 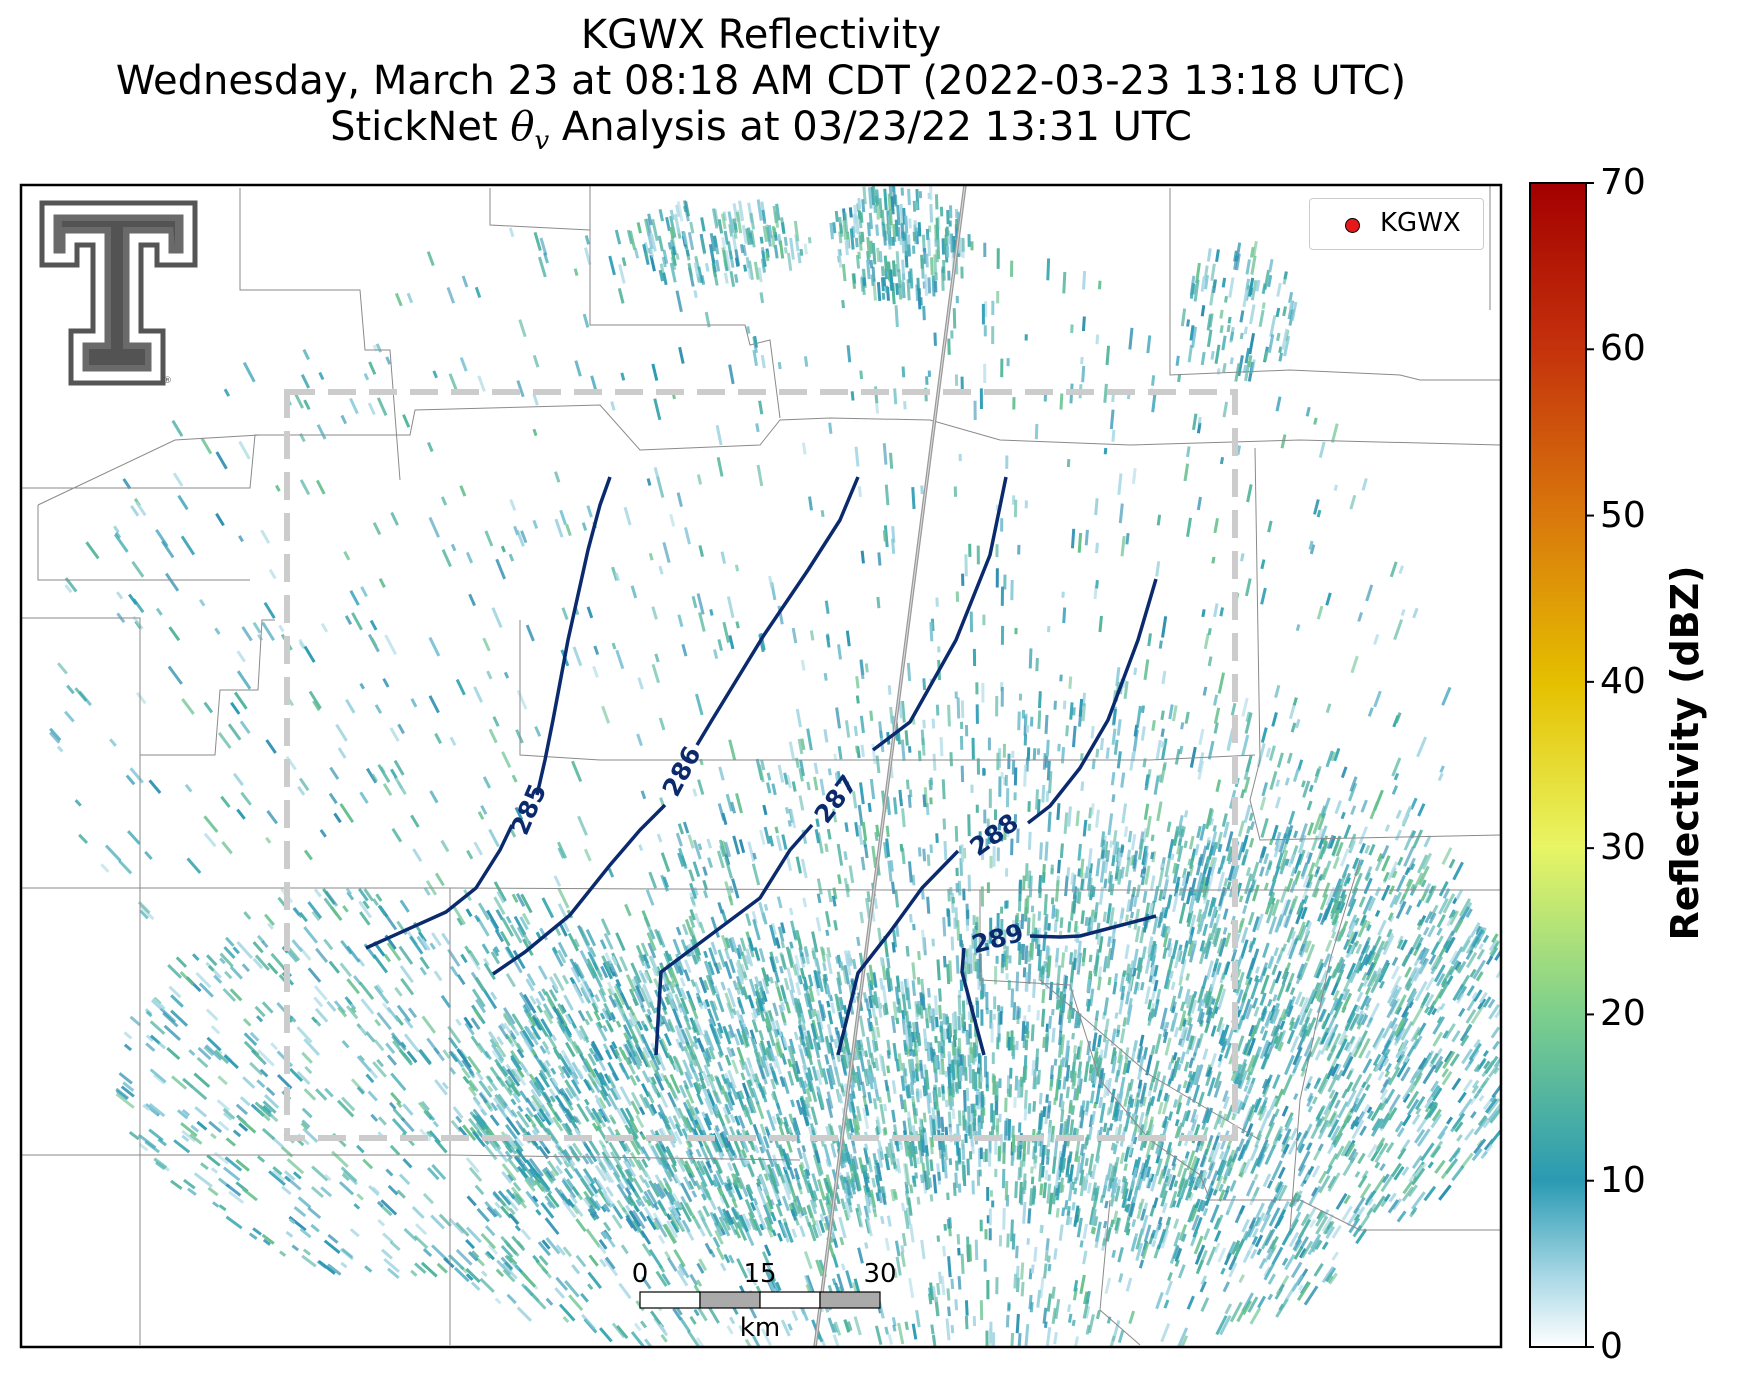 What do you see at coordinates (1420, 223) in the screenshot?
I see `legend-label: KGWX` at bounding box center [1420, 223].